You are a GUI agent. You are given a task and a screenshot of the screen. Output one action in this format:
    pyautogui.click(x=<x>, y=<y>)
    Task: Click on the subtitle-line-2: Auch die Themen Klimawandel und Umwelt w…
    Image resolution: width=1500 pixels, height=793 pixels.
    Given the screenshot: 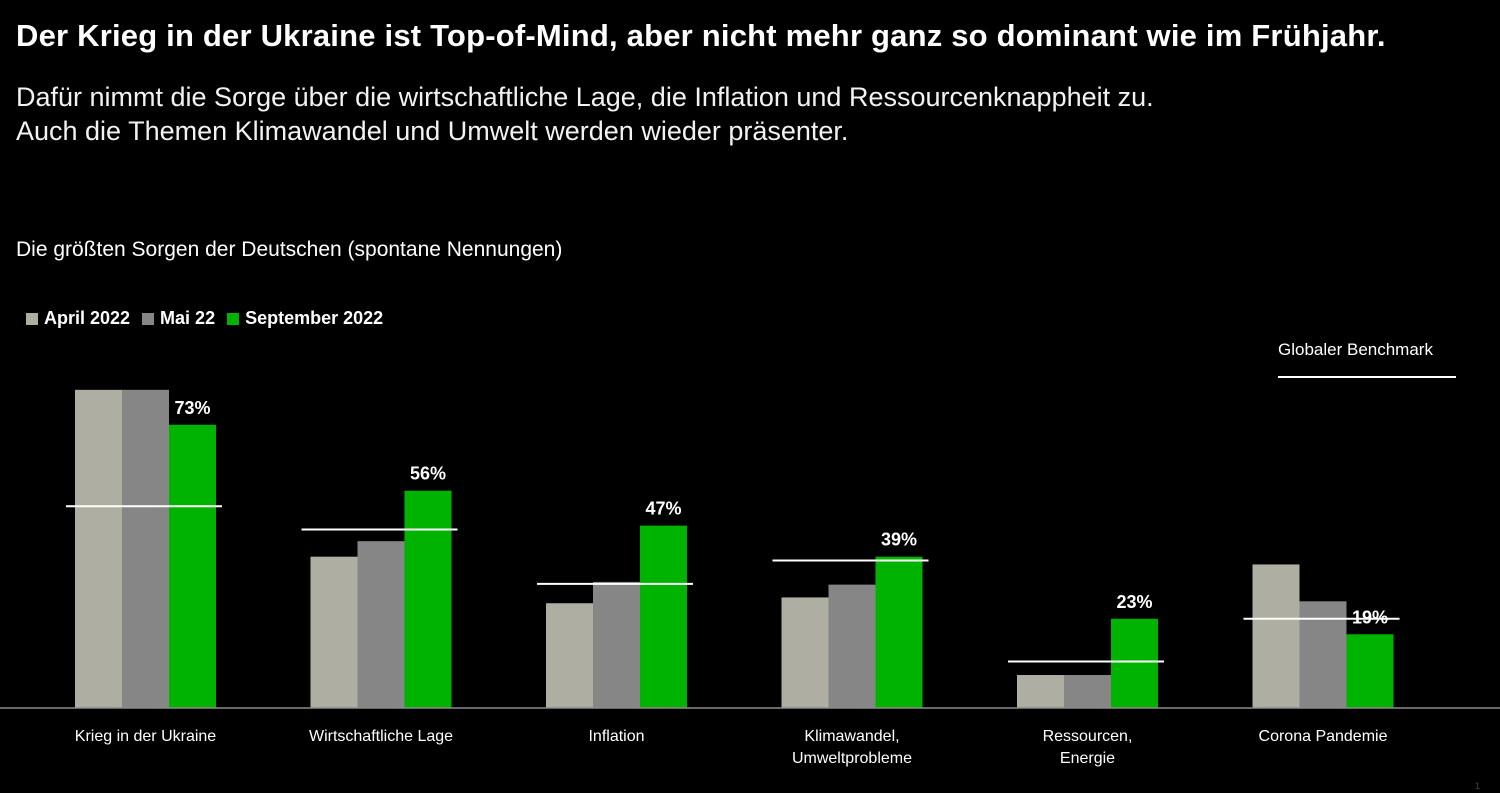 What is the action you would take?
    pyautogui.click(x=432, y=131)
    